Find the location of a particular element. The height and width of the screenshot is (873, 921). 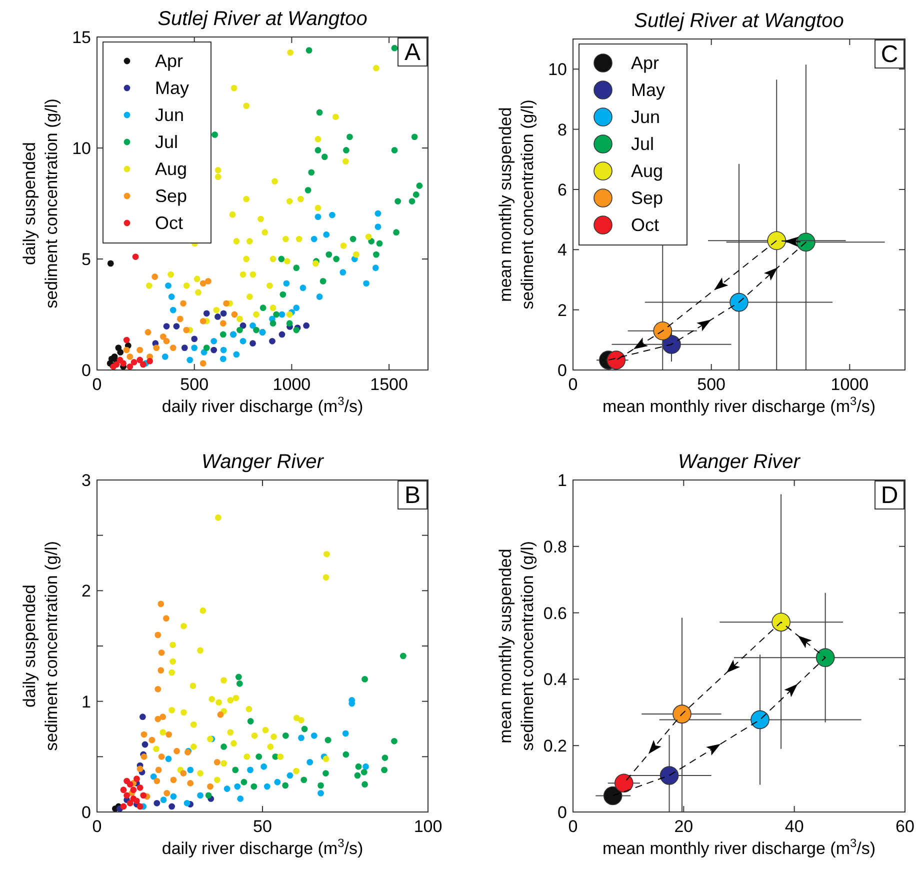

x-tick-label: 40 is located at coordinates (794, 826).